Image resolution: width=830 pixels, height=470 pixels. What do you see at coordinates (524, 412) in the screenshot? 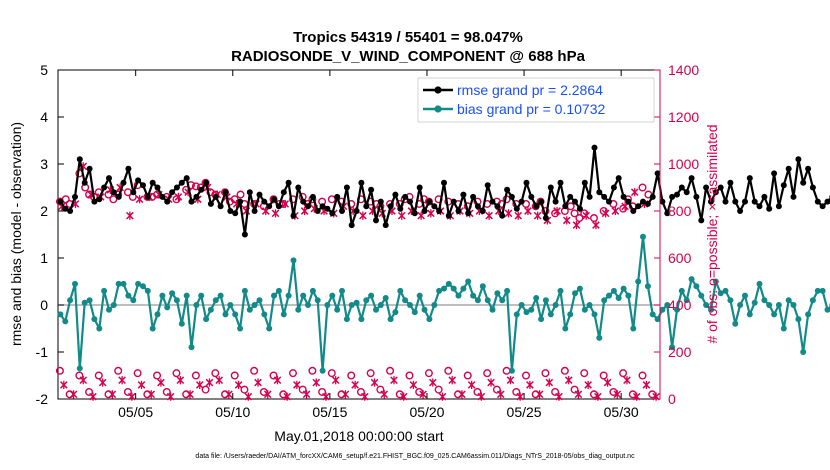
I see `x-tick-label: 05/25` at bounding box center [524, 412].